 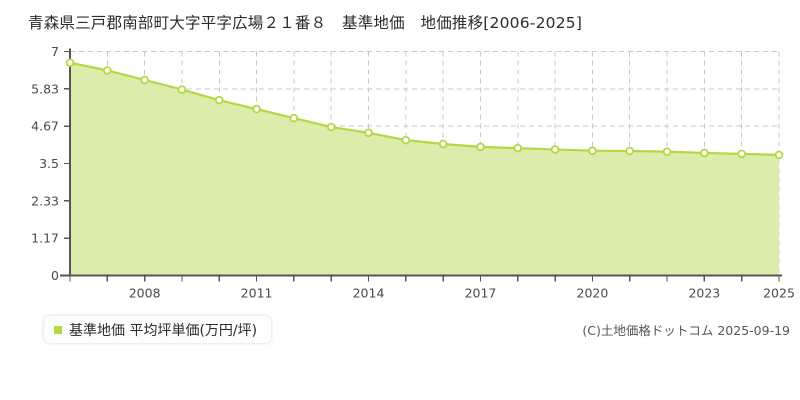 I want to click on x-tick-label: 2025, so click(x=779, y=293).